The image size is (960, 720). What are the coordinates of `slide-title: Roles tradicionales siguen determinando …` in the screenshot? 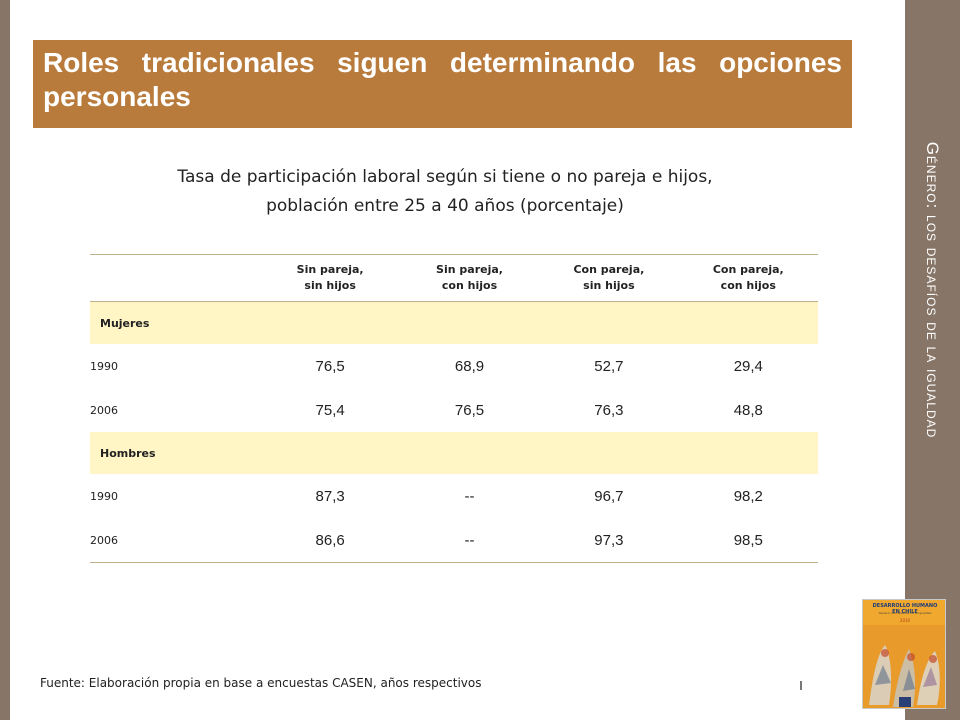 It's located at (442, 79).